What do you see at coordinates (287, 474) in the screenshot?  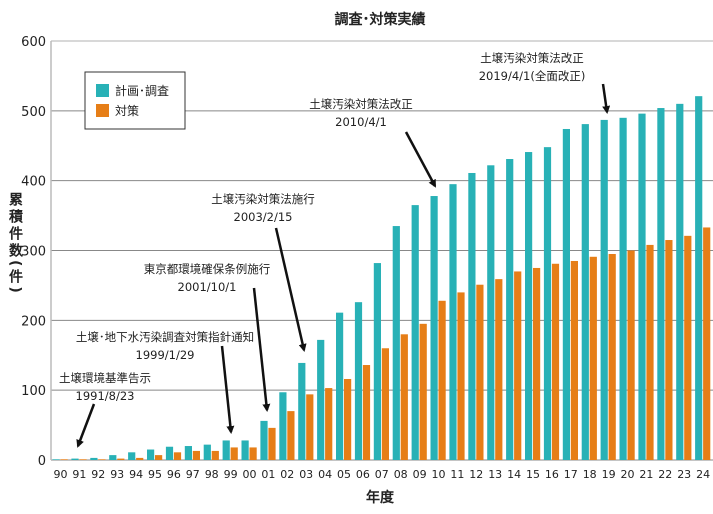 I see `x-tick-label: 02` at bounding box center [287, 474].